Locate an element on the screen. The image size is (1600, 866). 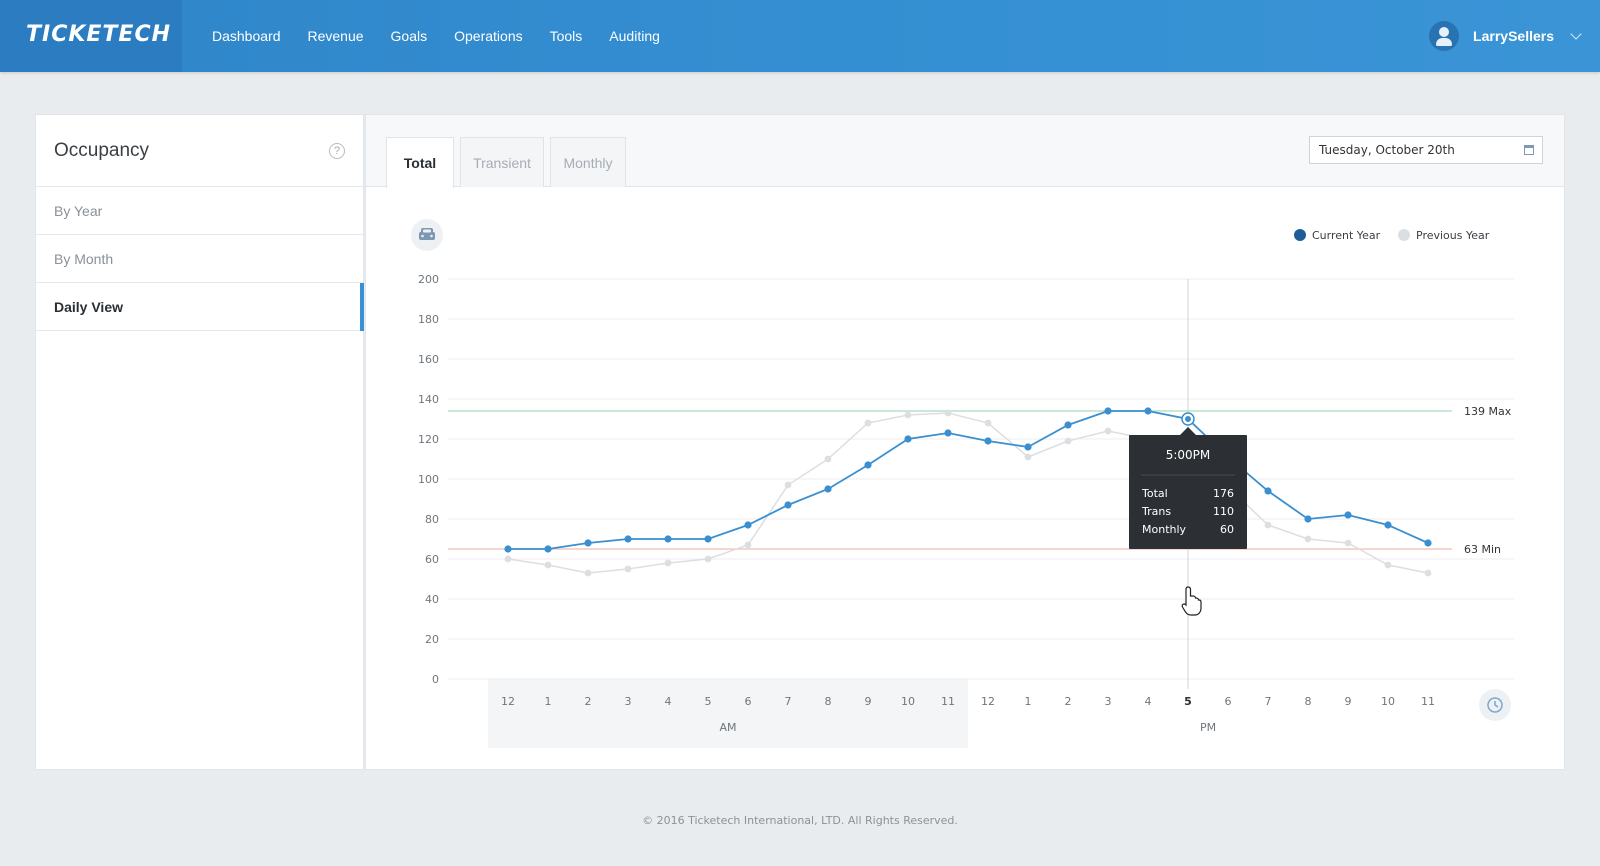
x-tick-label: 1 is located at coordinates (1028, 701).